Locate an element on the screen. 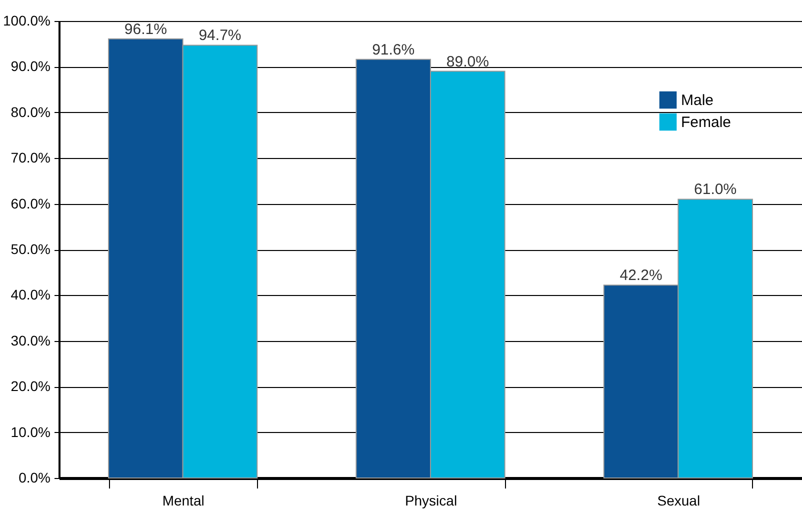 Image resolution: width=802 pixels, height=512 pixels. y-tick-label: 90.0% is located at coordinates (30, 66).